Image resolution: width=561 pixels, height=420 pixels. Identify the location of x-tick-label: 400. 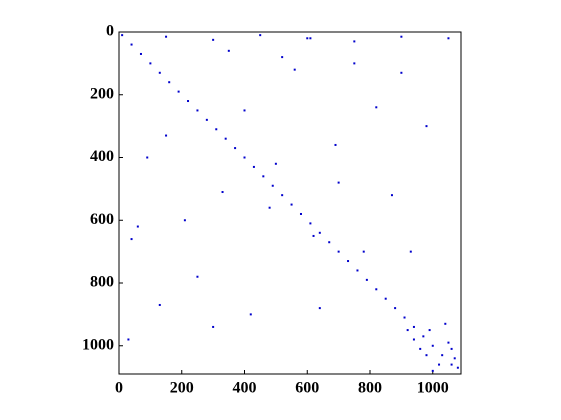
(245, 388).